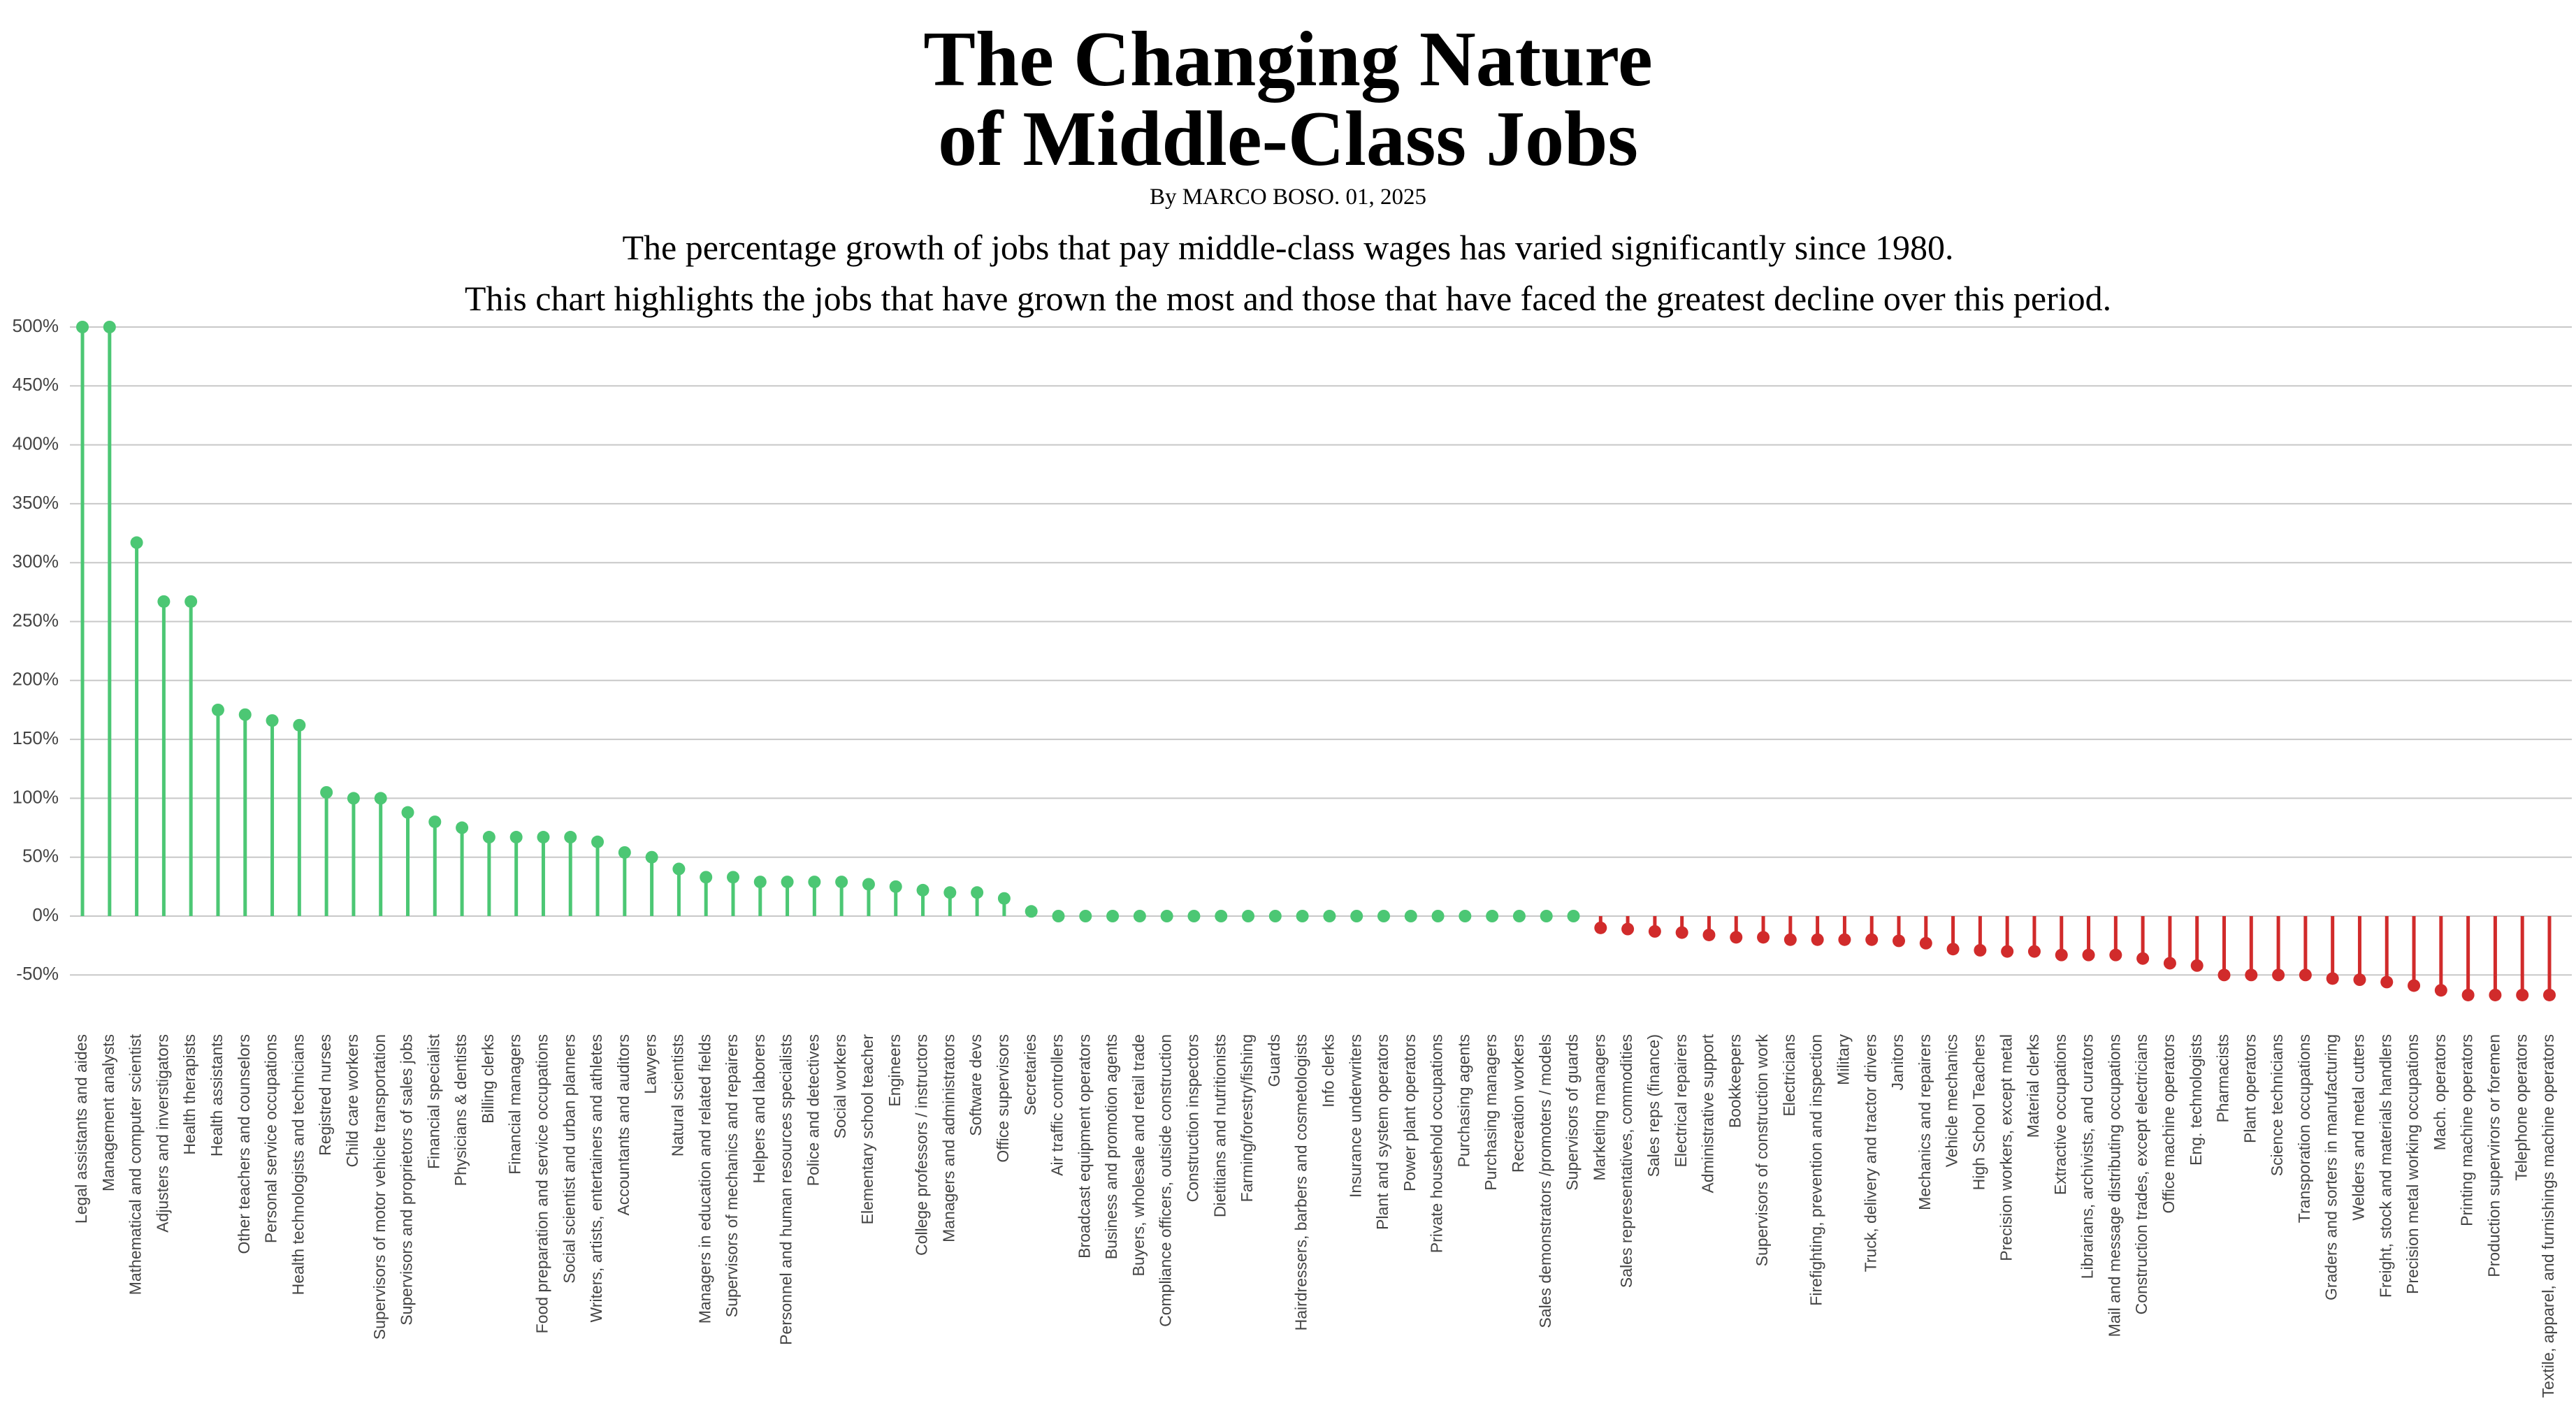 This screenshot has height=1422, width=2576. Describe the element at coordinates (2359, 1128) in the screenshot. I see `x-tick-label: Welders and metal cutters` at that location.